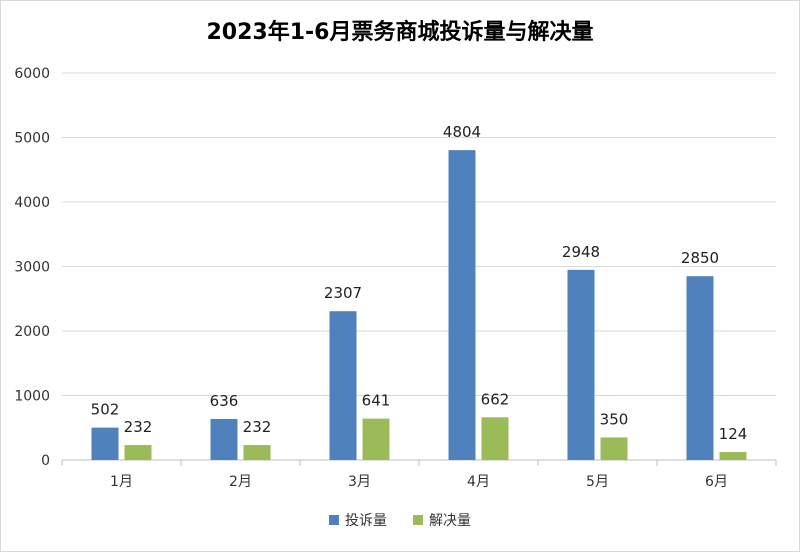 This screenshot has width=800, height=552. Describe the element at coordinates (462, 132) in the screenshot. I see `data-label: 4804` at that location.